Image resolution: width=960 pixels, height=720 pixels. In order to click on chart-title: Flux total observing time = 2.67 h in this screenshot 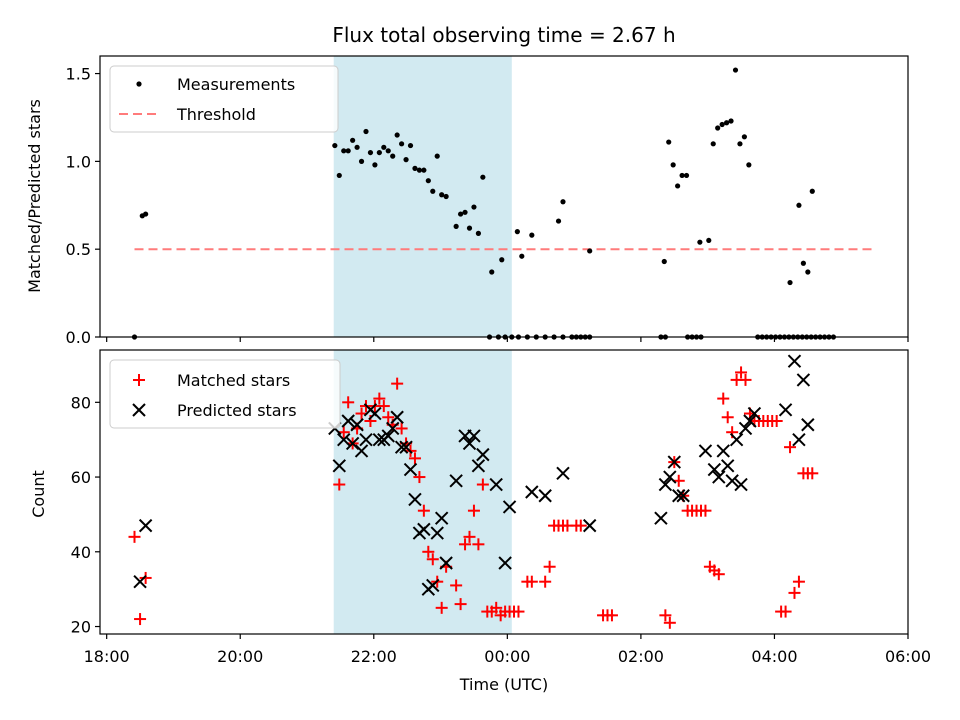, I will do `click(503, 35)`.